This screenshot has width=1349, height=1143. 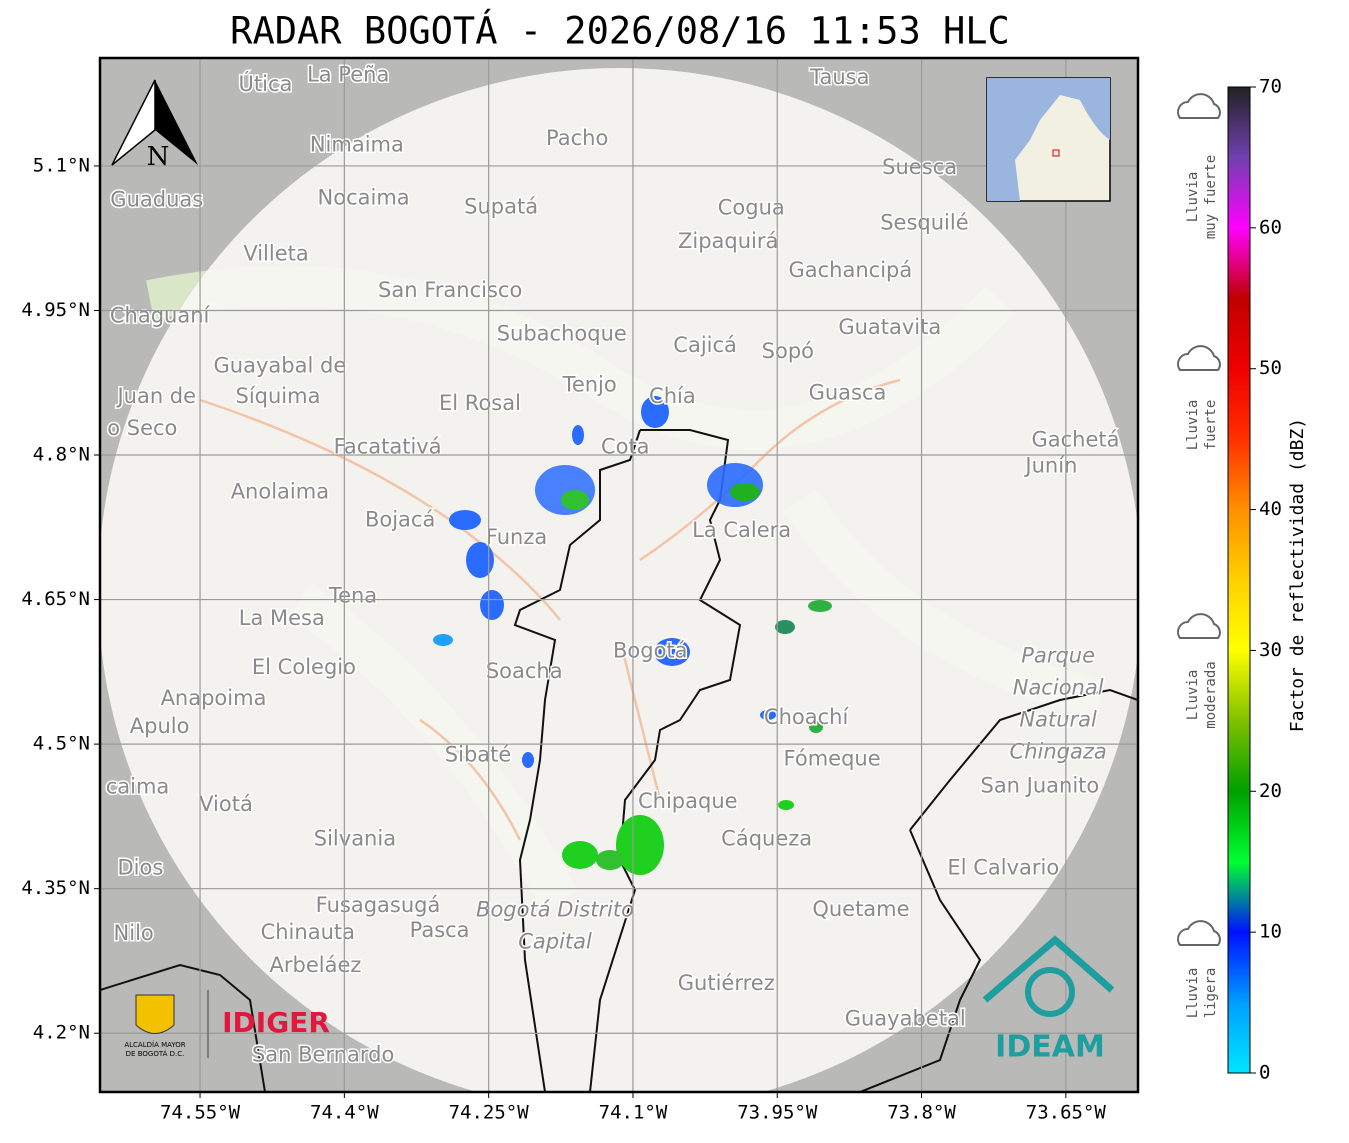 What do you see at coordinates (156, 200) in the screenshot?
I see `place-label: Guaduas` at bounding box center [156, 200].